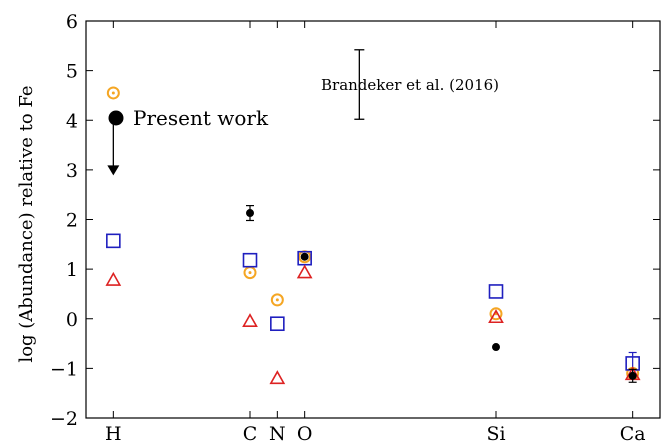 The image size is (672, 443). What do you see at coordinates (113, 433) in the screenshot?
I see `x-tick-label: H` at bounding box center [113, 433].